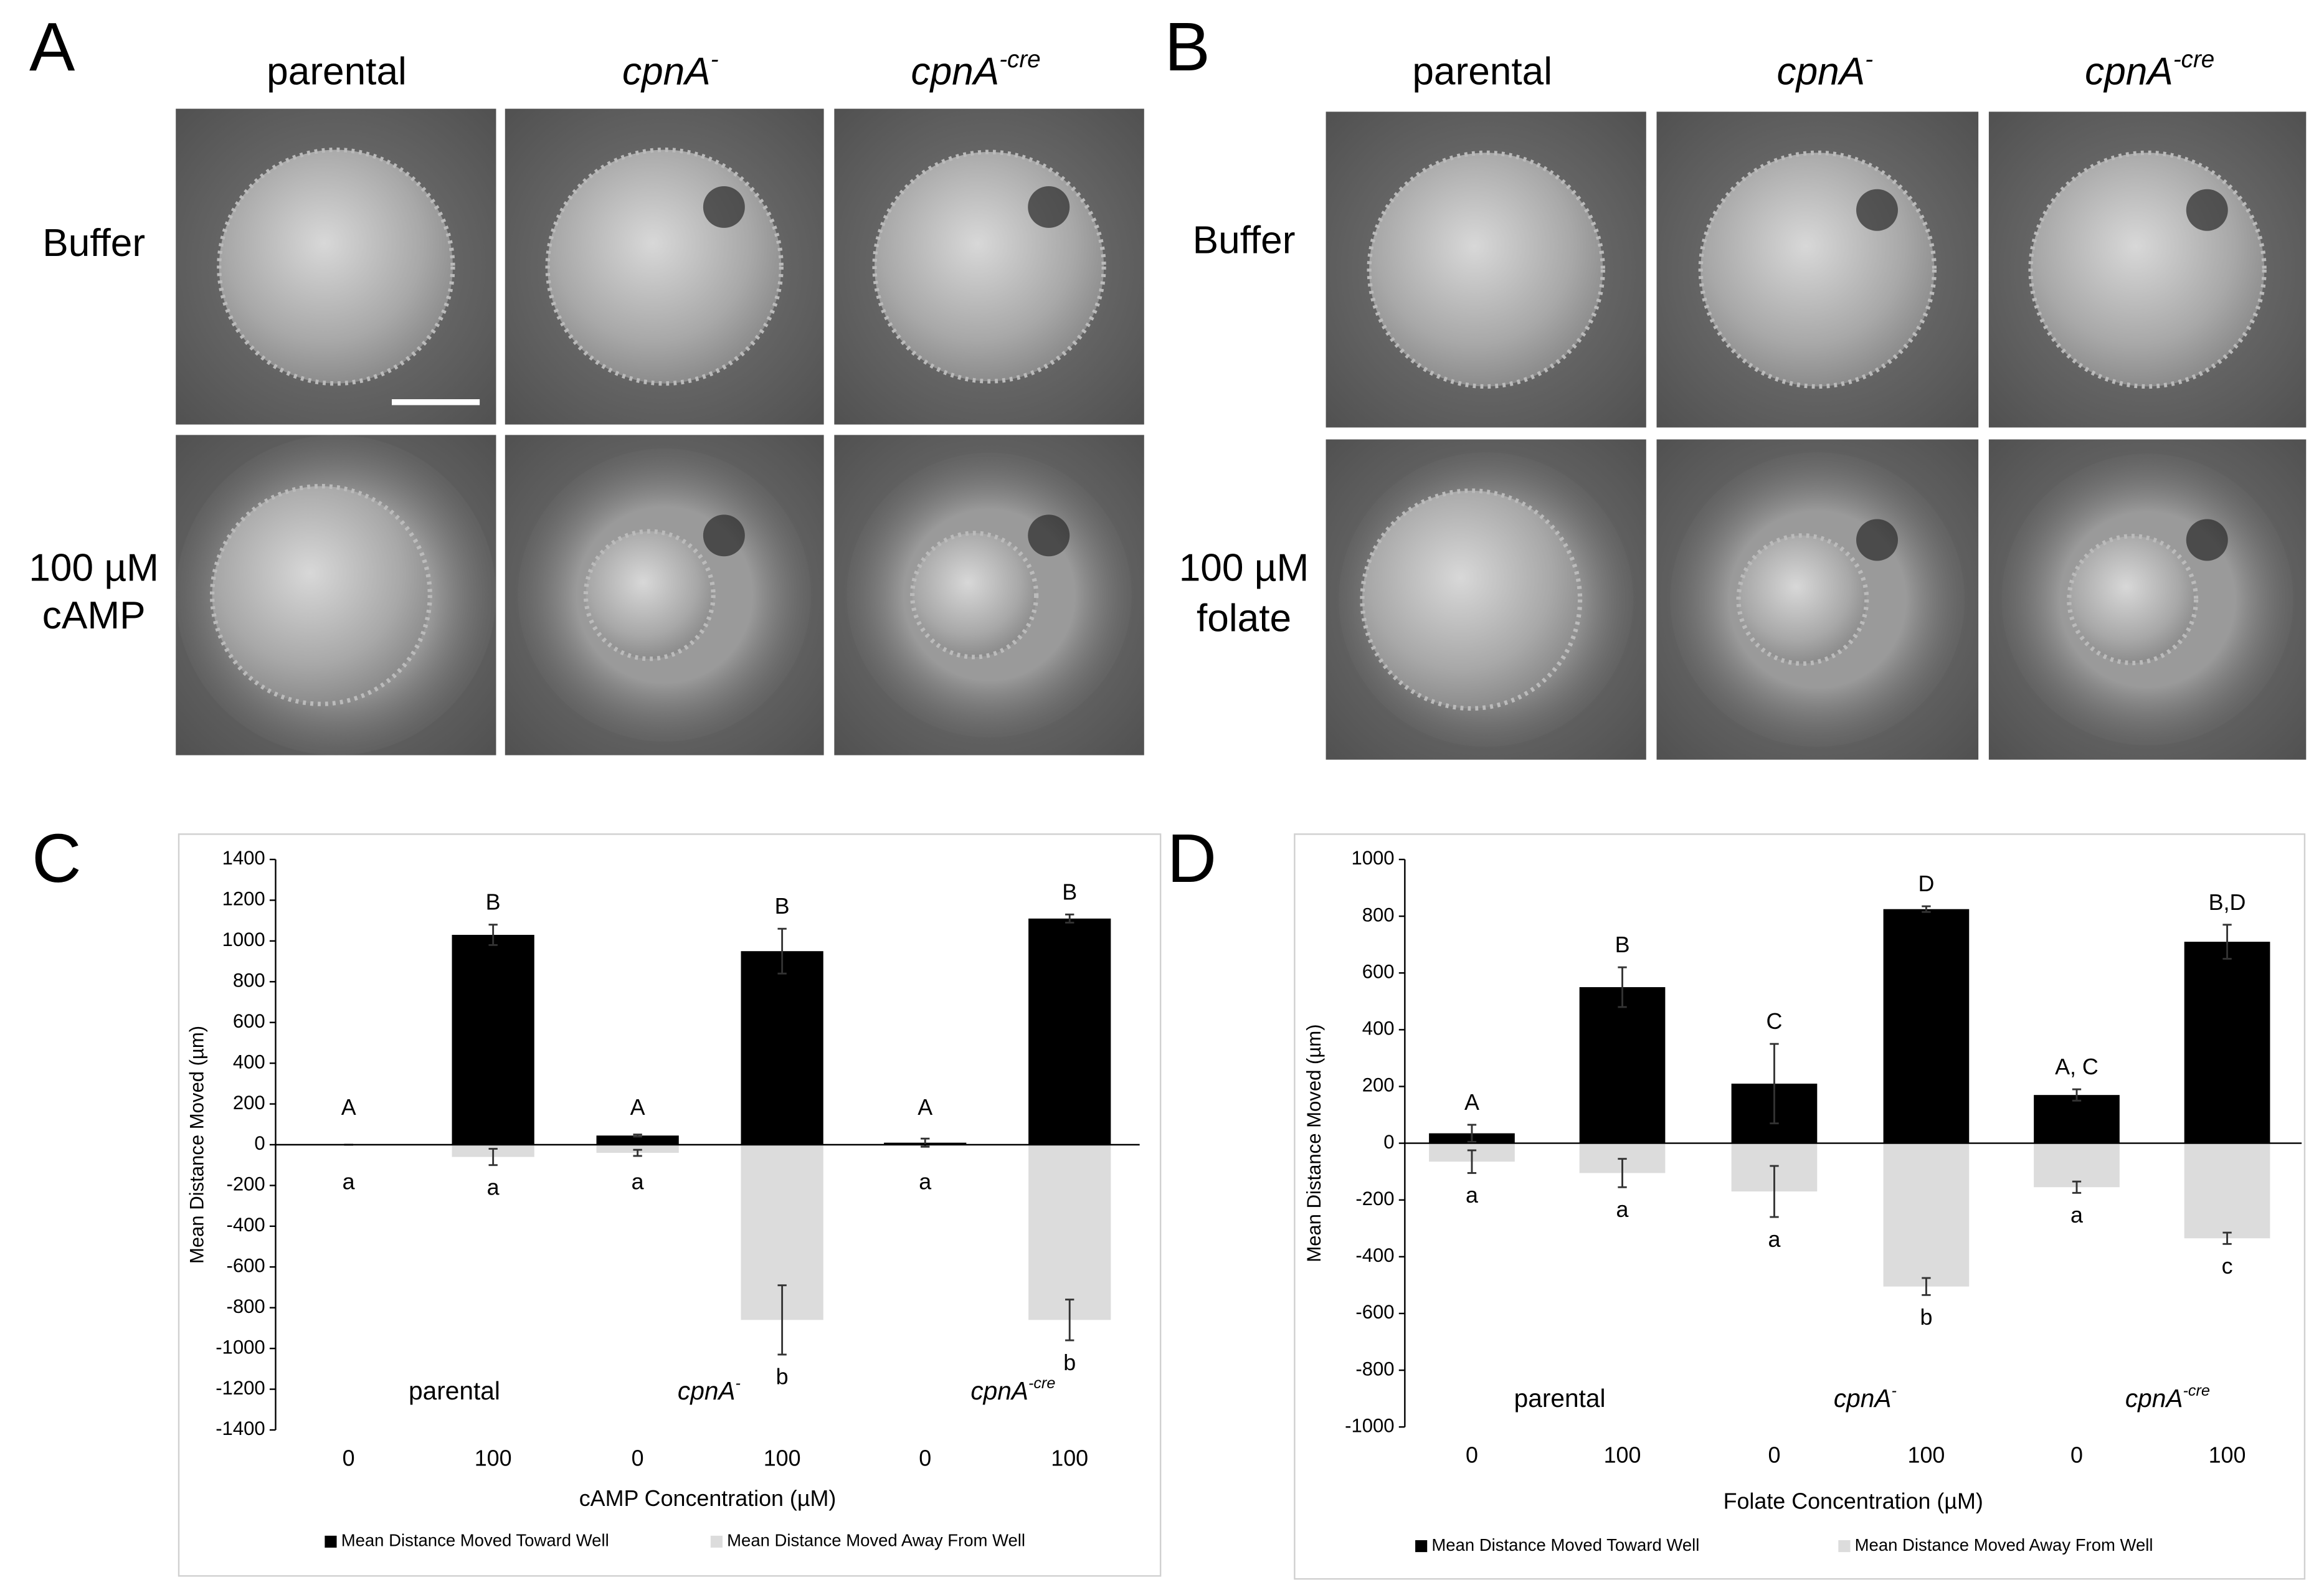 The image size is (2324, 1595). I want to click on column-header-sup: -, so click(715, 59).